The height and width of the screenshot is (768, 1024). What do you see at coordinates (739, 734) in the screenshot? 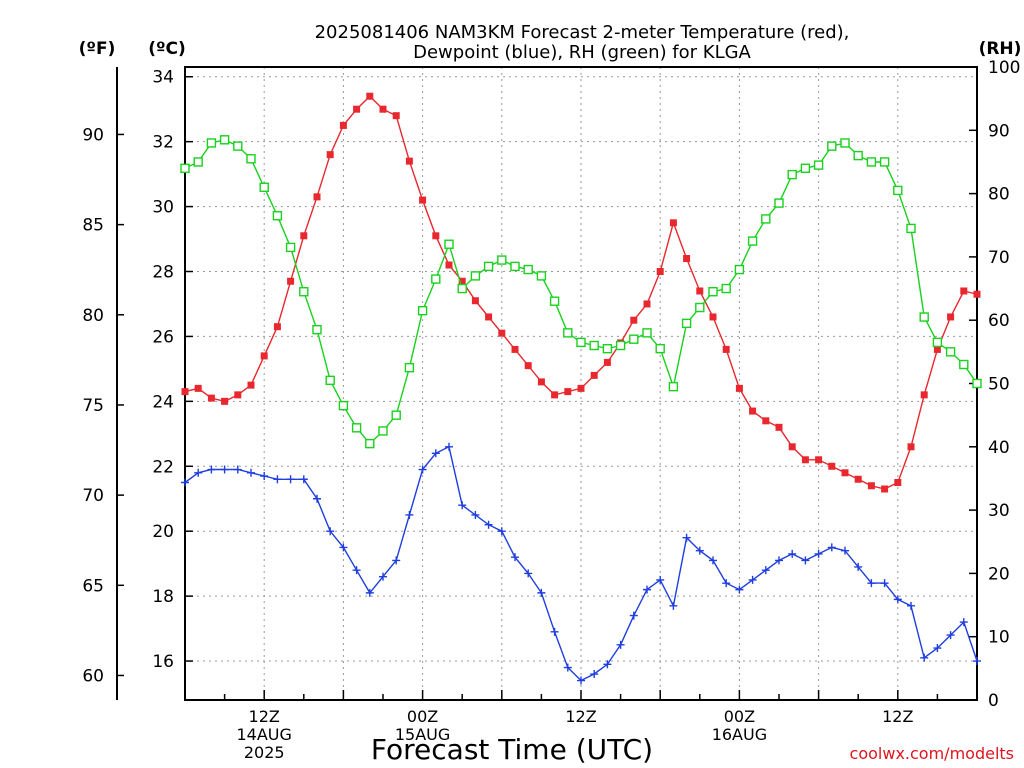
I see `x-tick-label: 16AUG` at bounding box center [739, 734].